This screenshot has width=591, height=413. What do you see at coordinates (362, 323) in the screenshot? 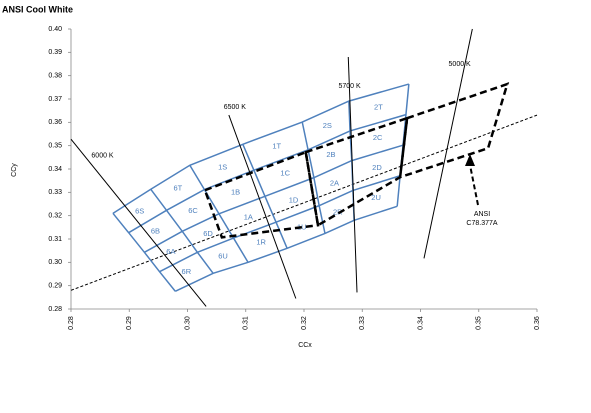
I see `x-tick-label: 0.33` at bounding box center [362, 323].